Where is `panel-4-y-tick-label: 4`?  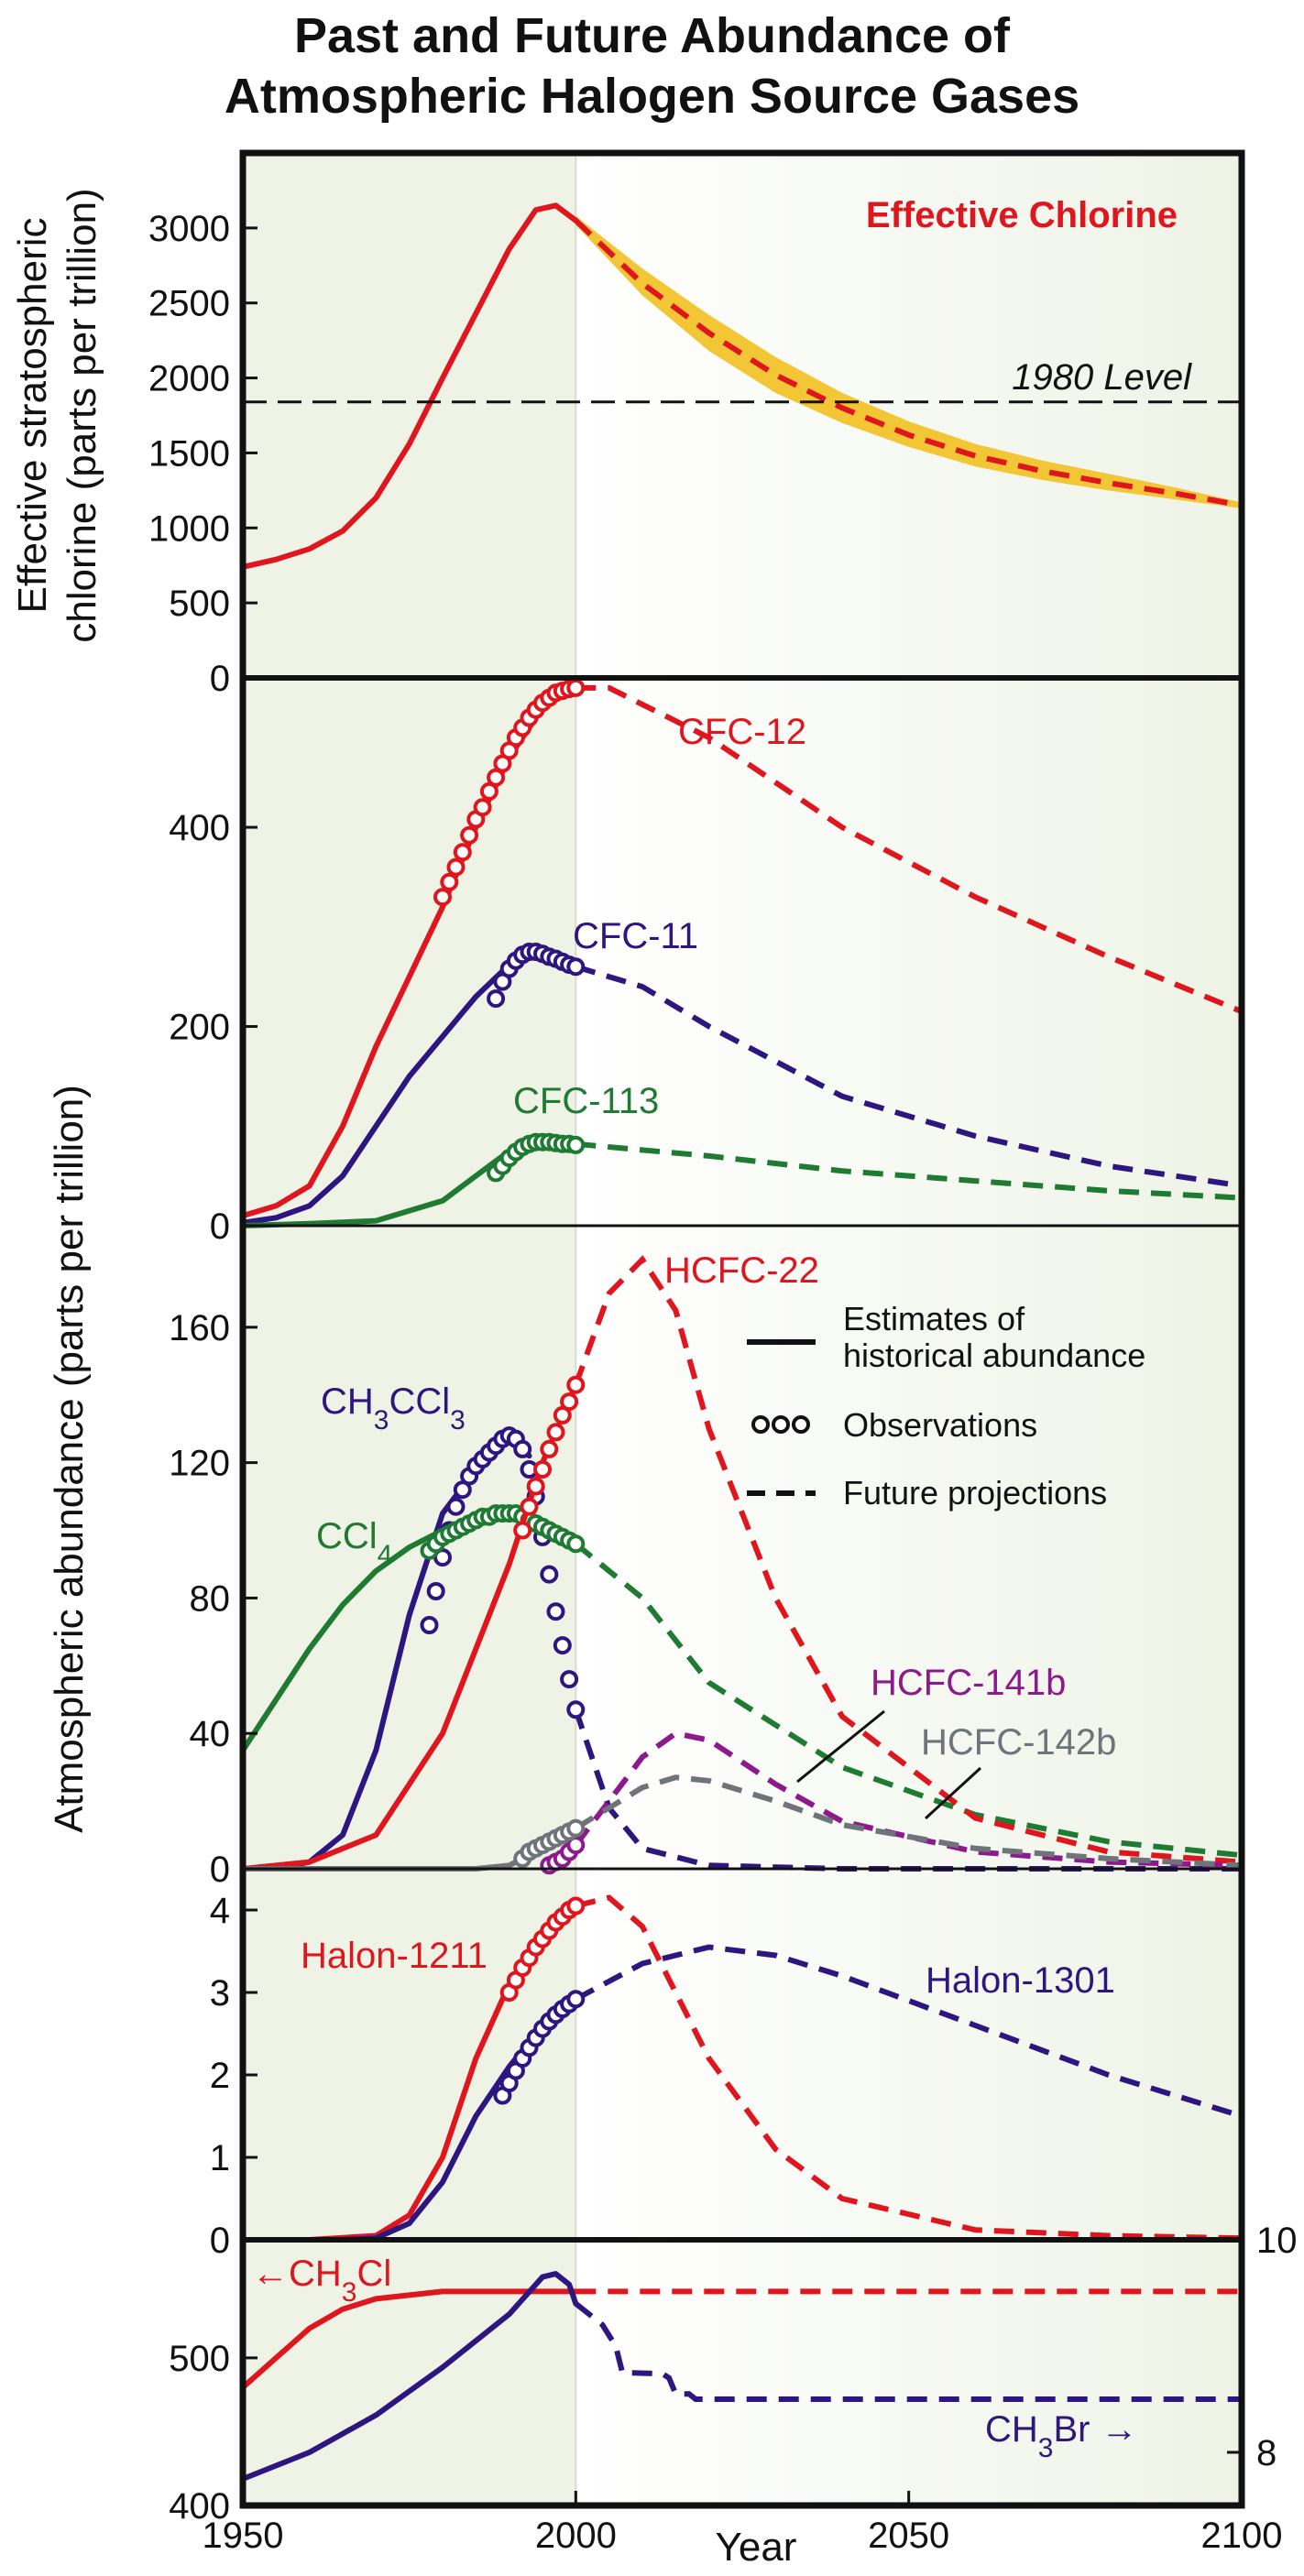 panel-4-y-tick-label: 4 is located at coordinates (220, 1911).